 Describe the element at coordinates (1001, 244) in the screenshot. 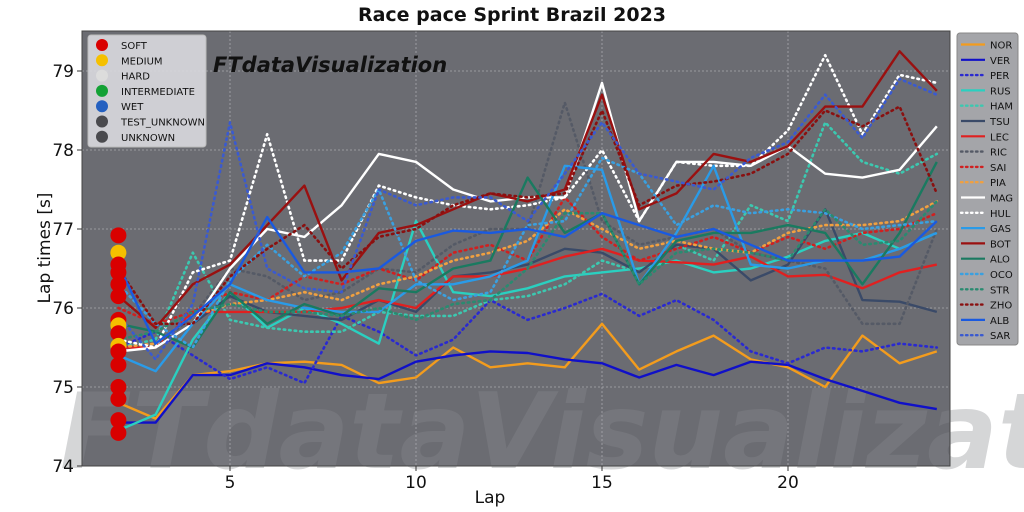

I see `driver-legend-label: BOT` at that location.